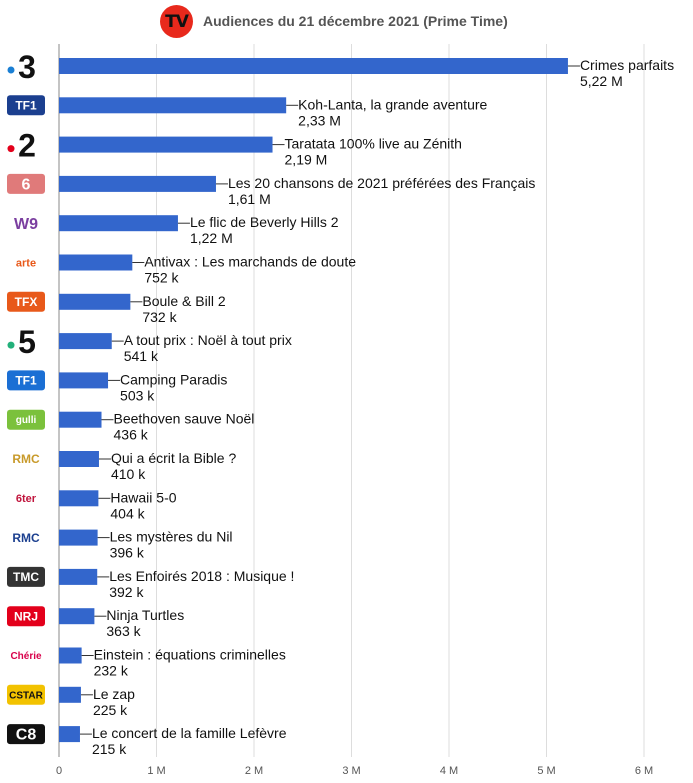  I want to click on channel-logo-text: W9, so click(26, 224).